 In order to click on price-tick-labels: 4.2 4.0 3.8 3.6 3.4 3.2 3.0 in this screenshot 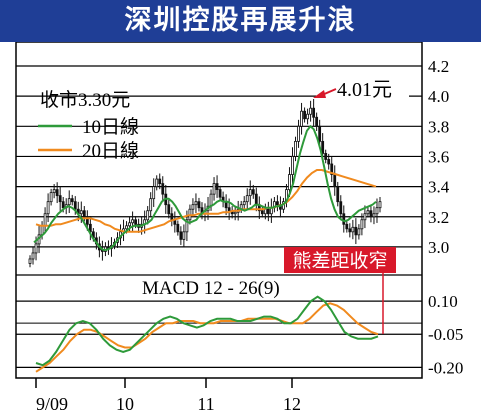, I will do `click(439, 157)`.